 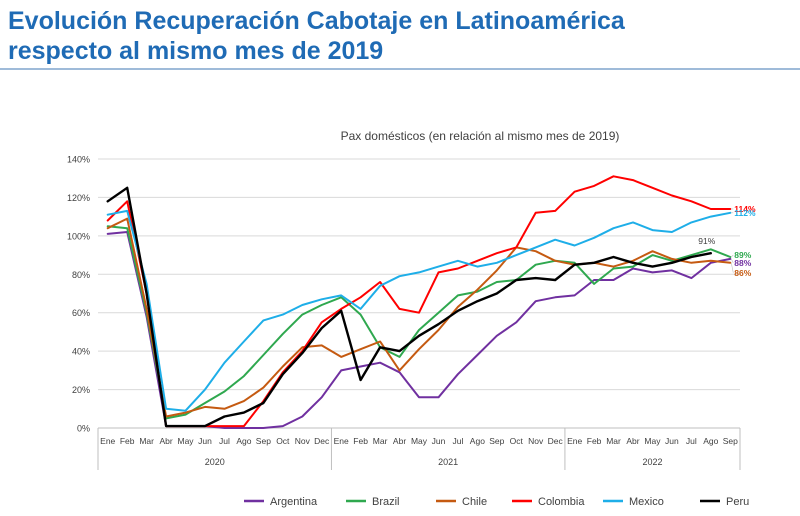 I want to click on legend-label: Colombia, so click(x=561, y=502).